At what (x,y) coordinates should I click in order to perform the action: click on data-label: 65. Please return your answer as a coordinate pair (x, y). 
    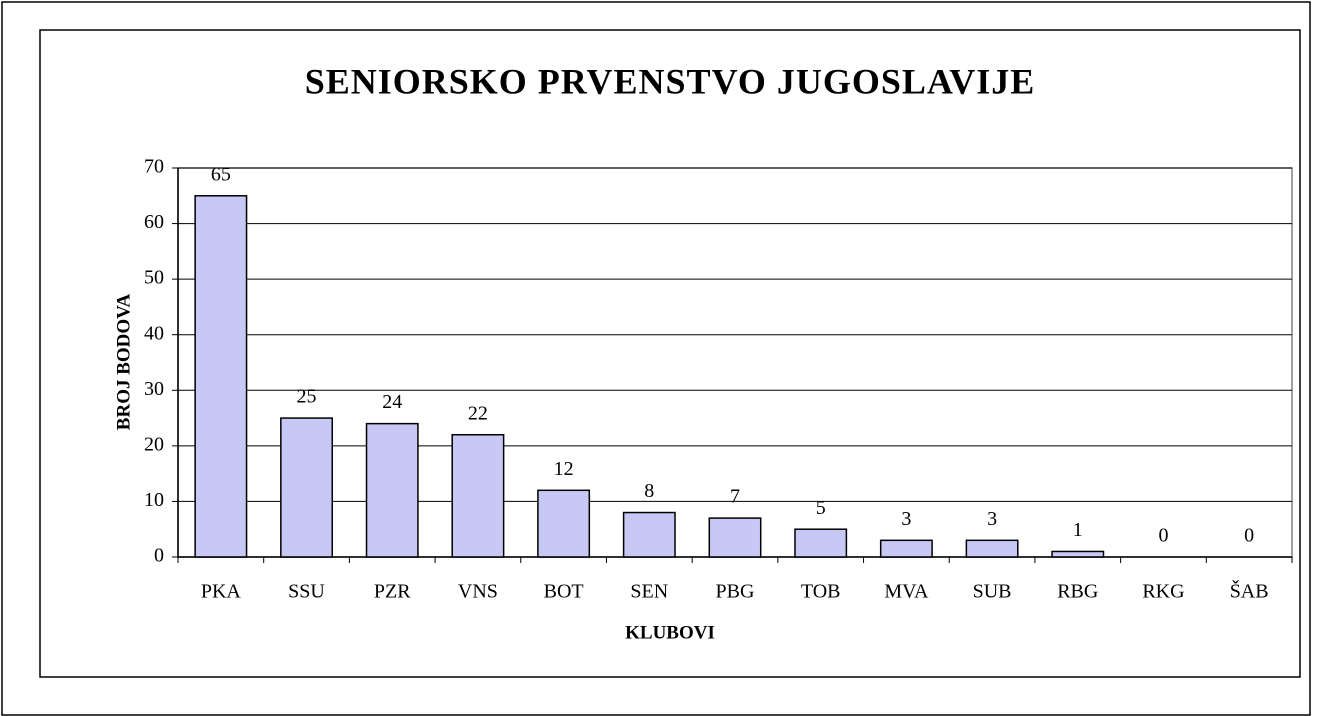
    Looking at the image, I should click on (221, 174).